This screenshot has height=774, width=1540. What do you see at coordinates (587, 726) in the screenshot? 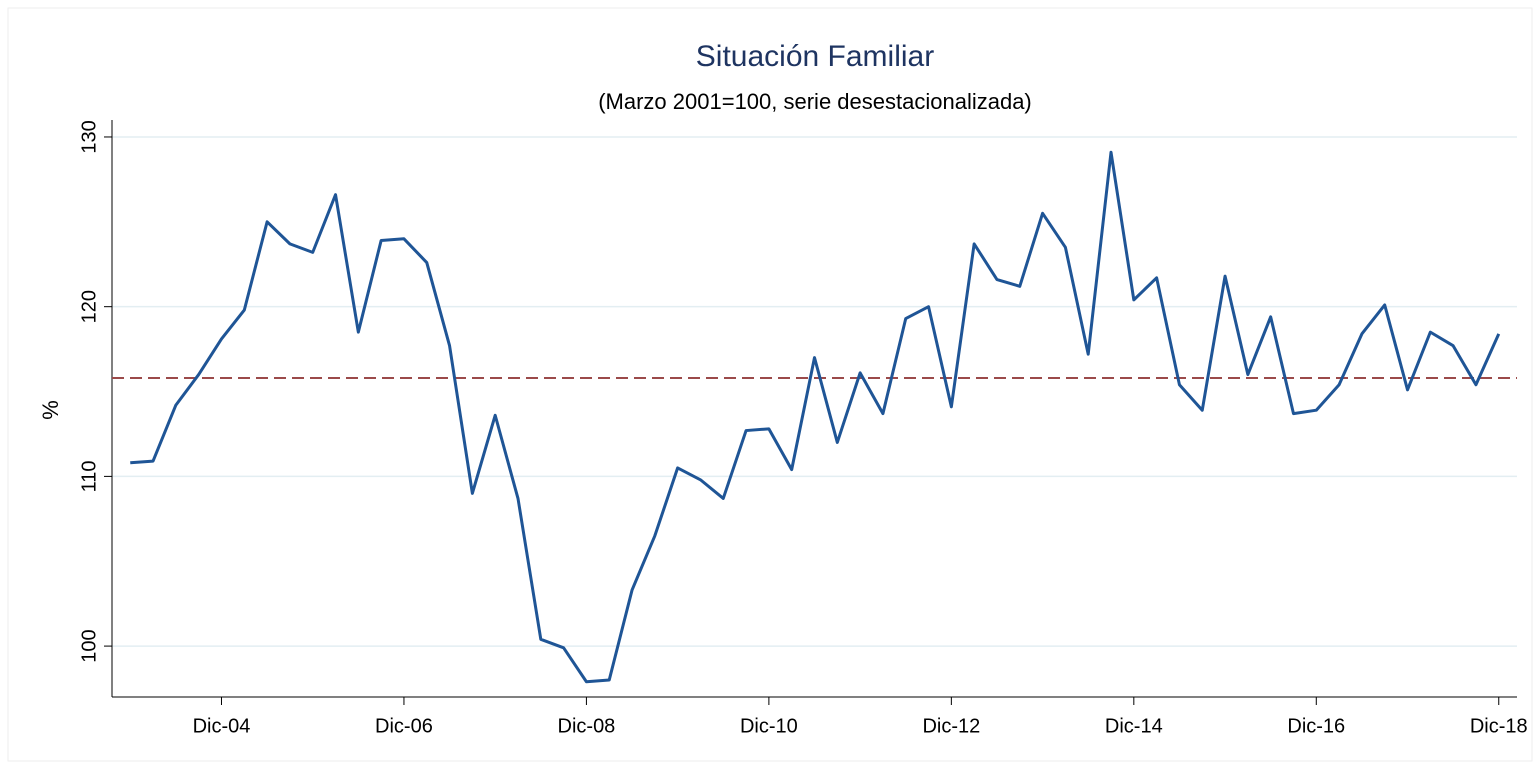
I see `x-tick-label: Dic-08` at bounding box center [587, 726].